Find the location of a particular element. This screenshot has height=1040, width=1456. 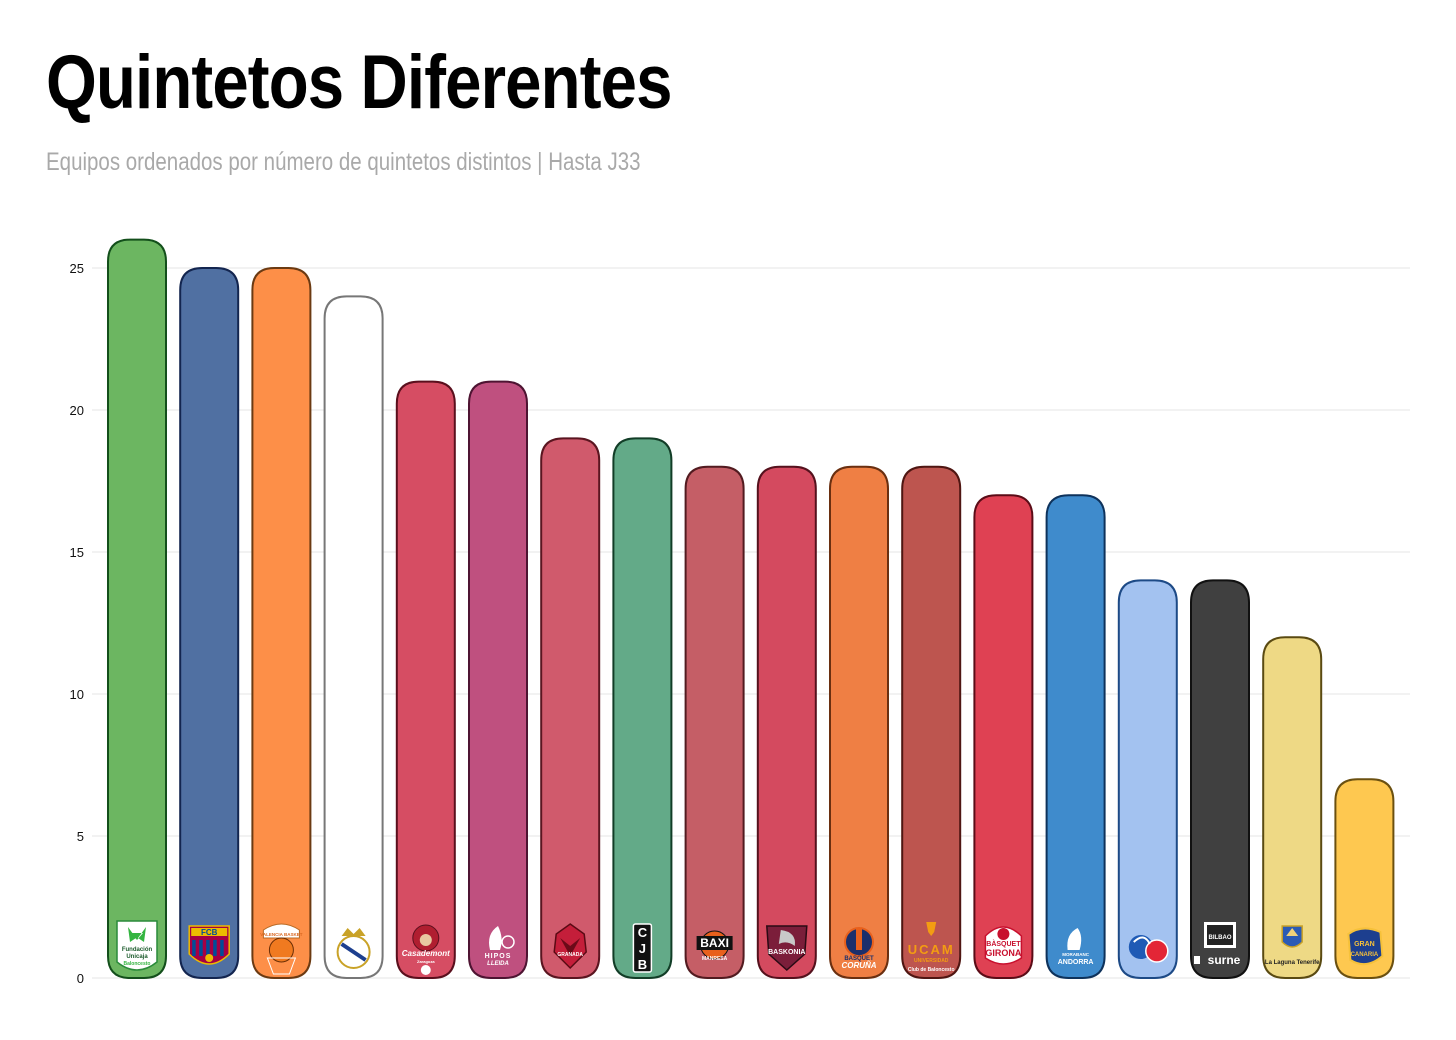

svg-text: surne is located at coordinates (1224, 960).